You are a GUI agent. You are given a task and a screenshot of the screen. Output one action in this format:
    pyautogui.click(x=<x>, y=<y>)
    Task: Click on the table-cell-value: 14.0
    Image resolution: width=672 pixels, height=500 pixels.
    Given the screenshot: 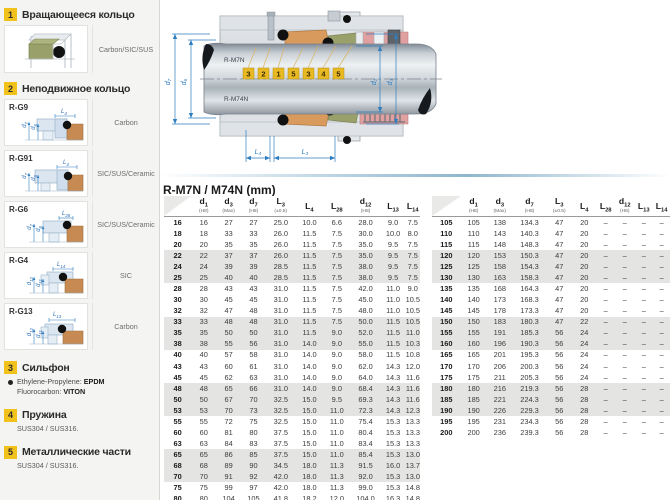 What is the action you would take?
    pyautogui.click(x=309, y=377)
    